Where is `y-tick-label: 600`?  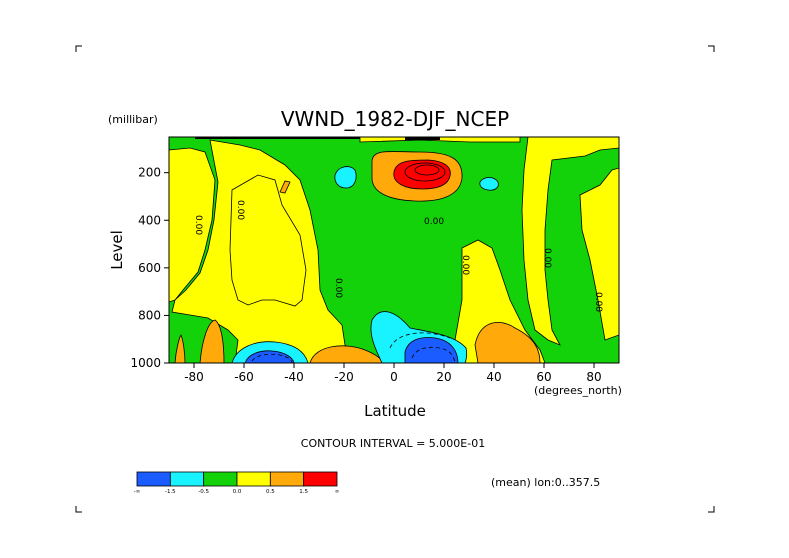 y-tick-label: 600 is located at coordinates (149, 268).